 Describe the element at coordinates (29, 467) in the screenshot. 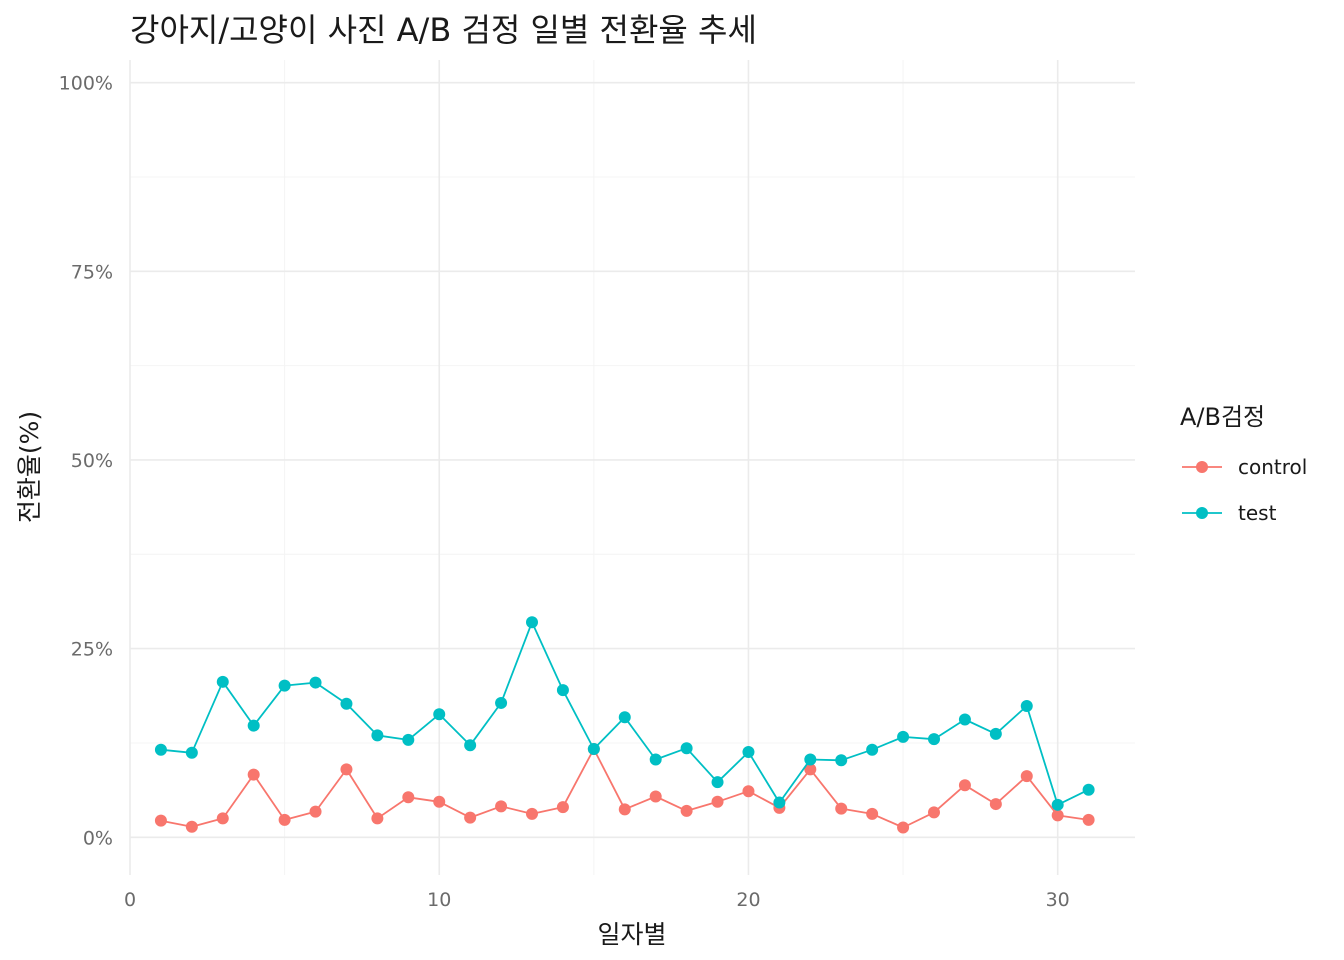

I see `y-axis-title: 전환율(%)` at that location.